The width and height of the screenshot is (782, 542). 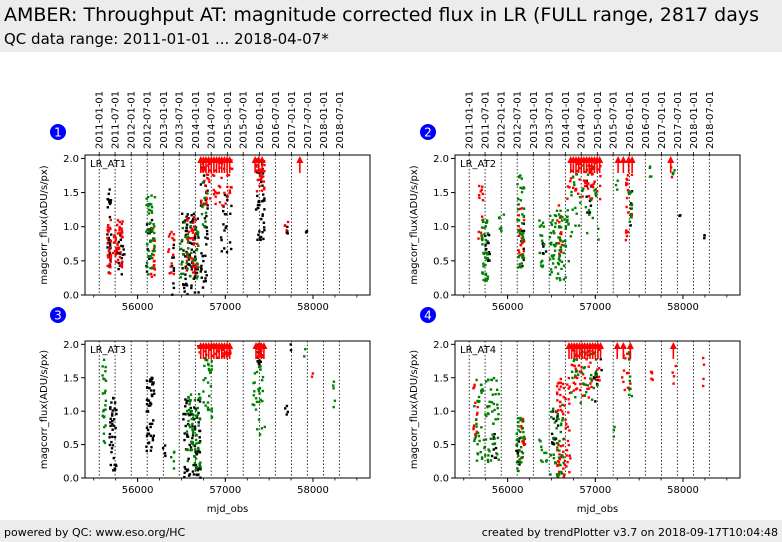 What do you see at coordinates (441, 412) in the screenshot?
I see `y-tick-label: 1.0` at bounding box center [441, 412].